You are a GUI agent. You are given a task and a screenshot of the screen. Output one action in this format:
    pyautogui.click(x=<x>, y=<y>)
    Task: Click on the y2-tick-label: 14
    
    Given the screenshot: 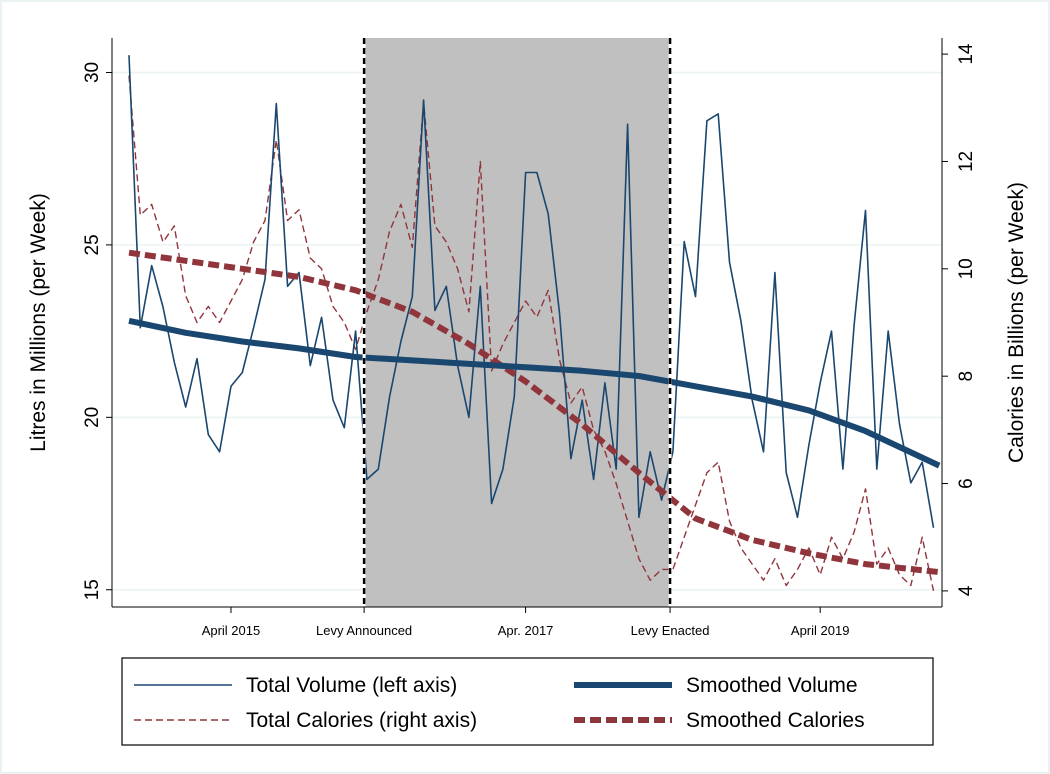 What is the action you would take?
    pyautogui.click(x=966, y=54)
    